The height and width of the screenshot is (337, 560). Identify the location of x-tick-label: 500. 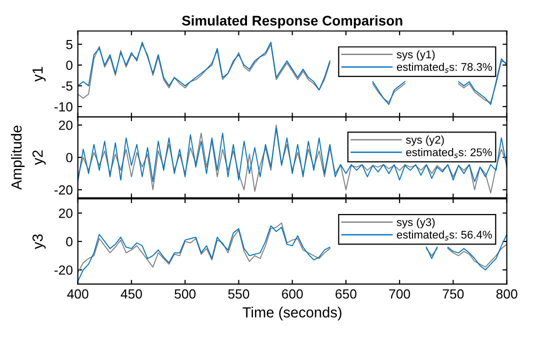
(185, 294).